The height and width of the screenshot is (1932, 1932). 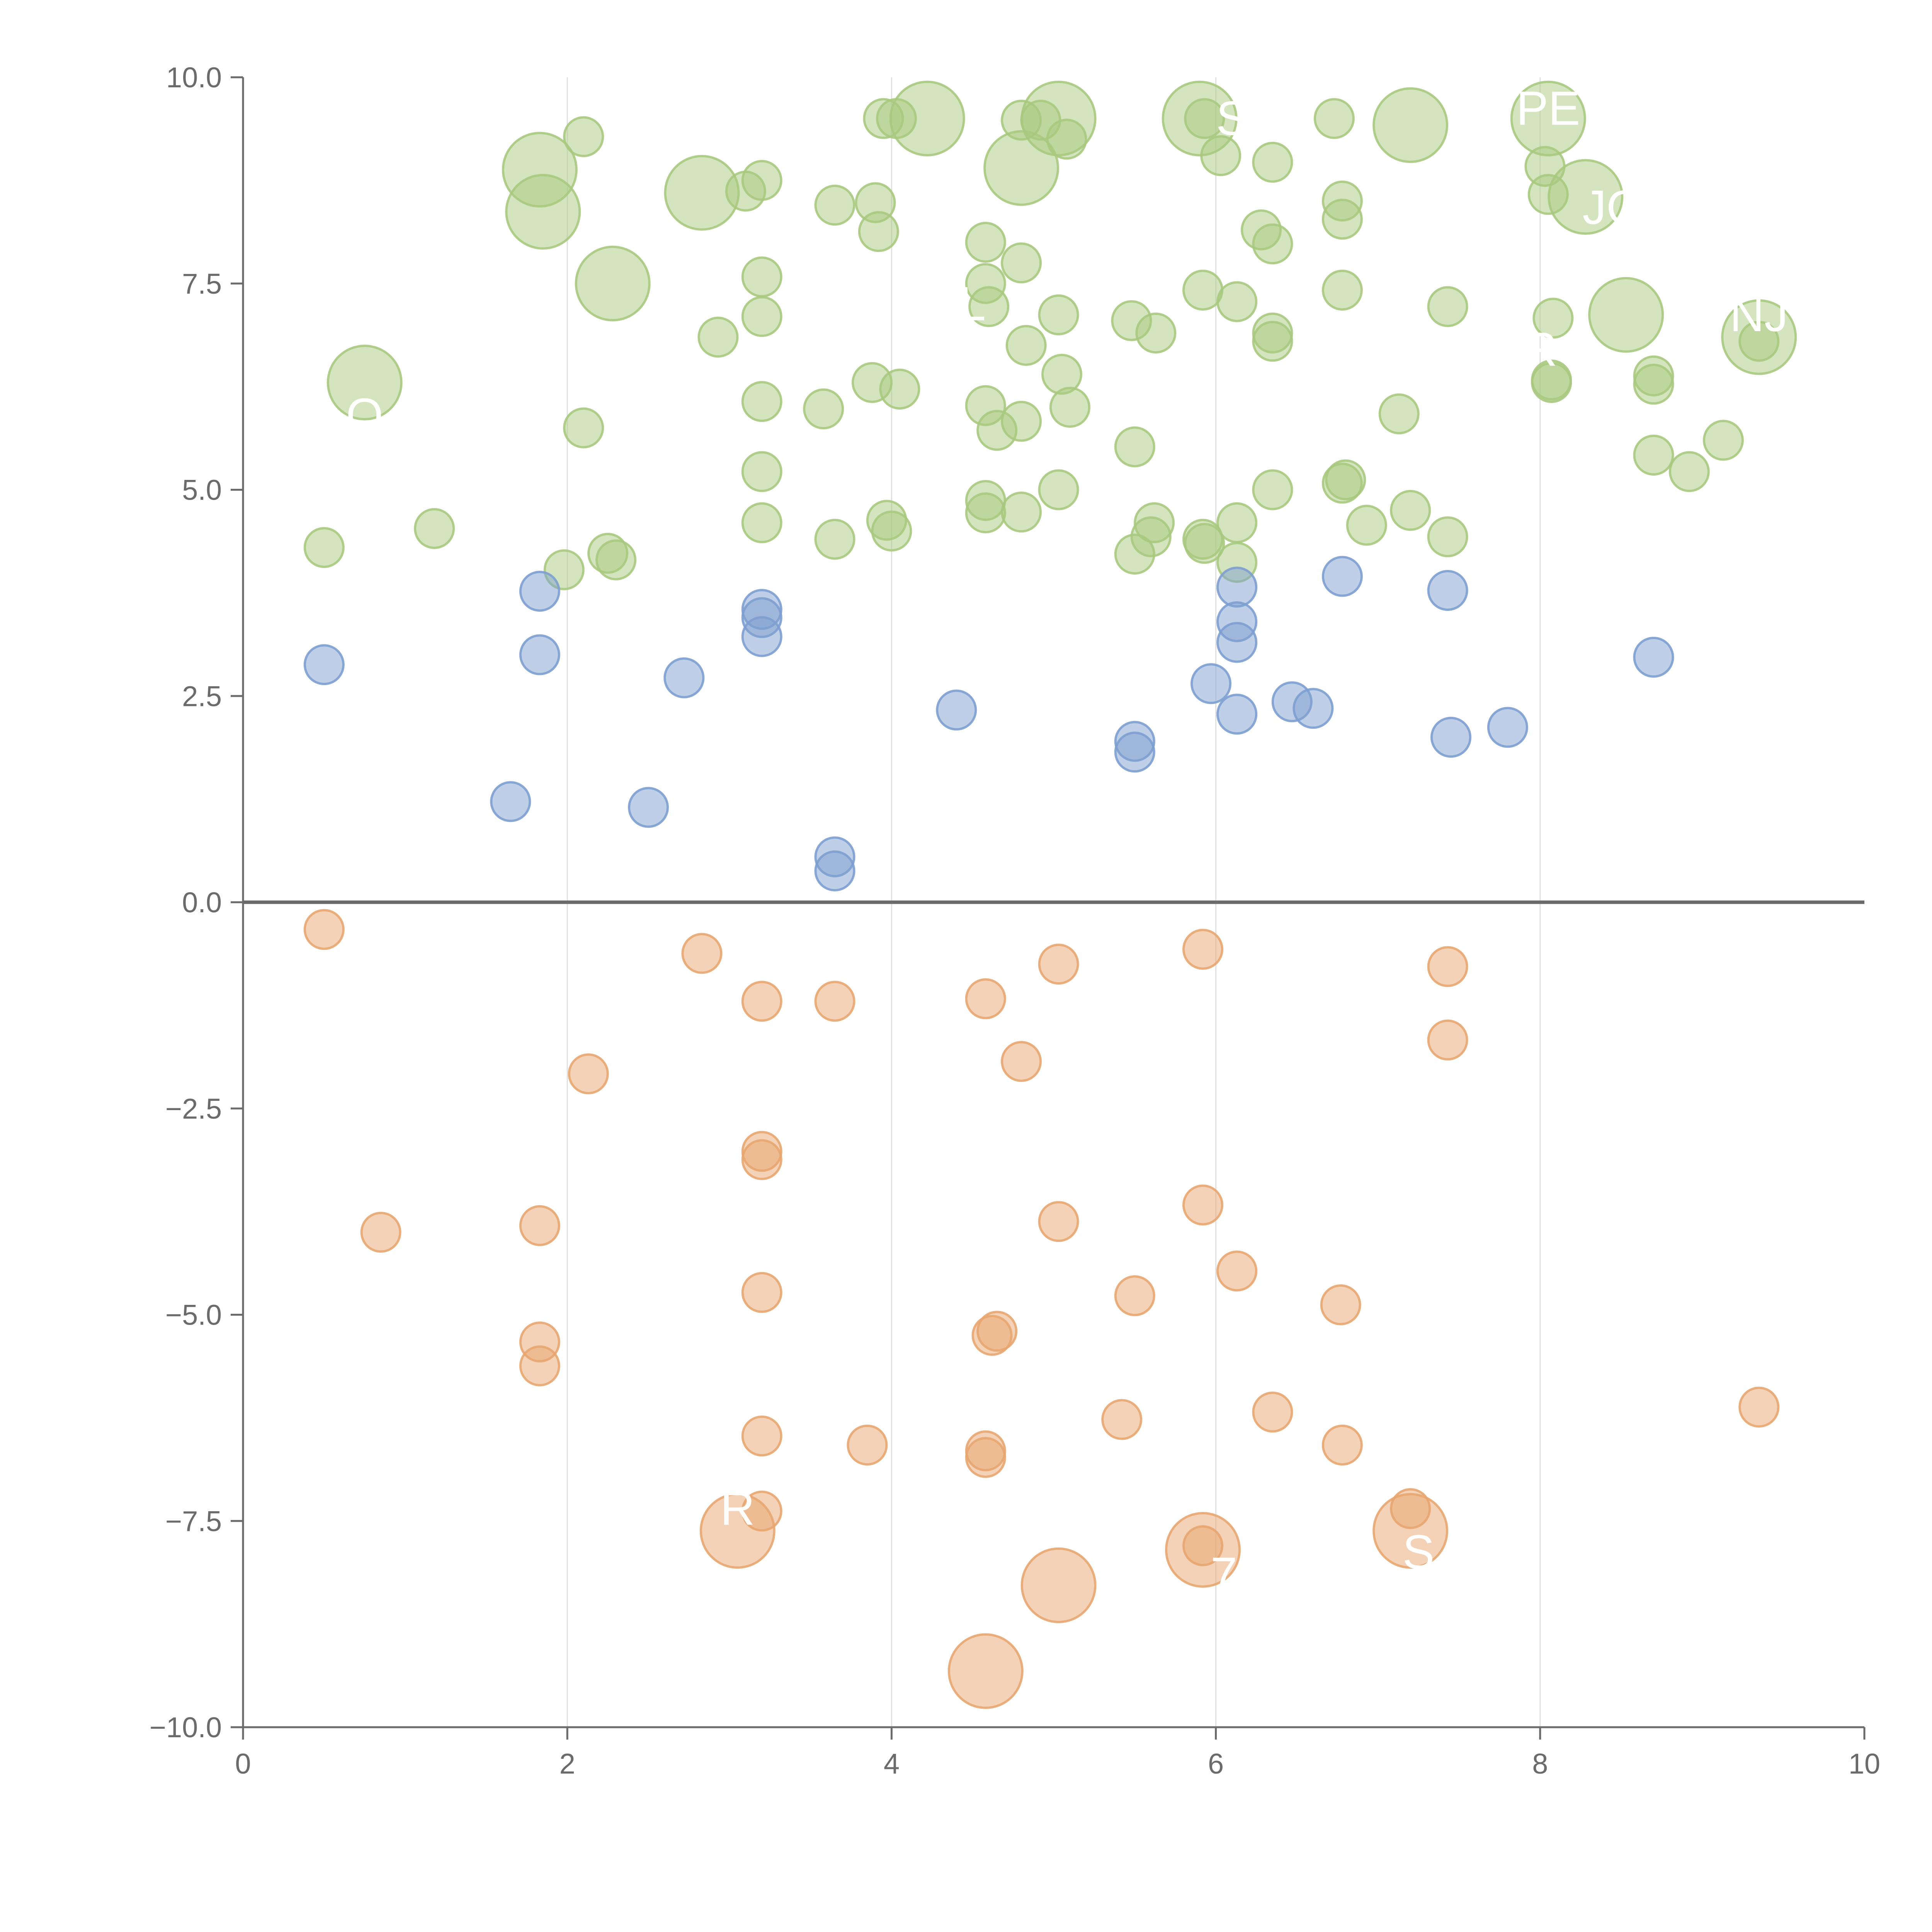 What do you see at coordinates (1232, 119) in the screenshot?
I see `bubble-label: S` at bounding box center [1232, 119].